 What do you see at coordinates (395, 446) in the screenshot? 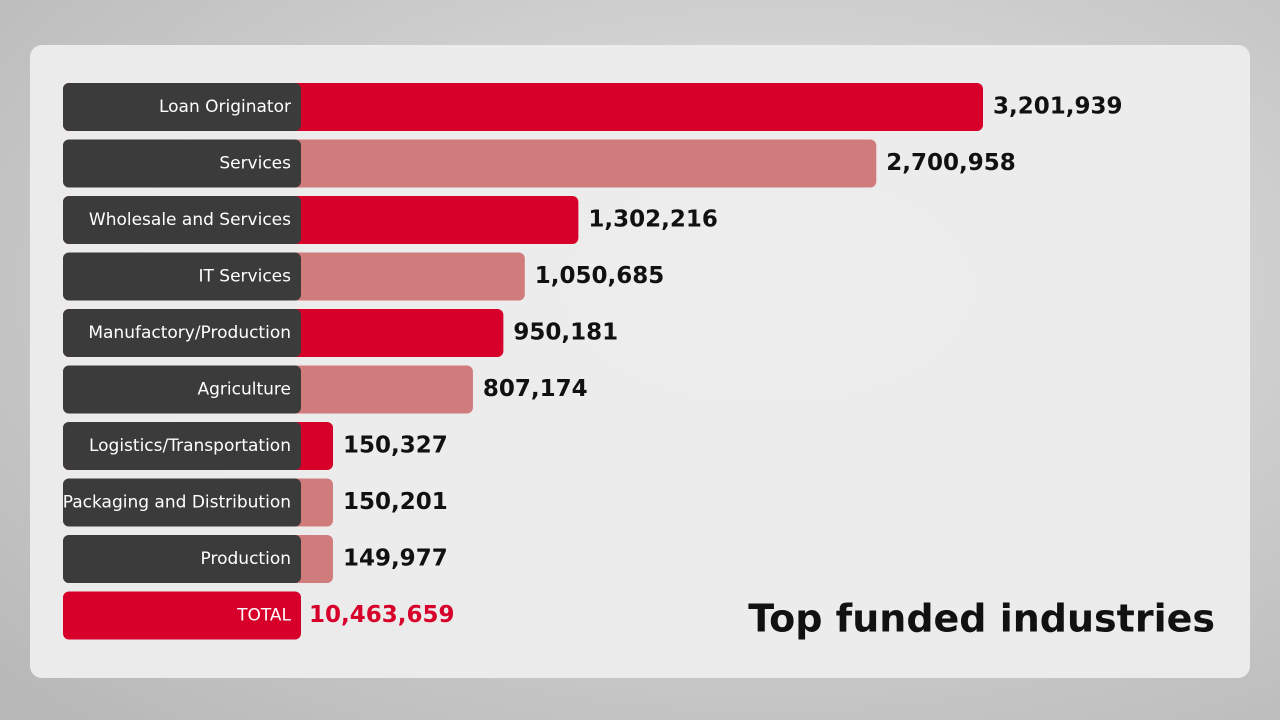
I see `value-label: 150,327` at bounding box center [395, 446].